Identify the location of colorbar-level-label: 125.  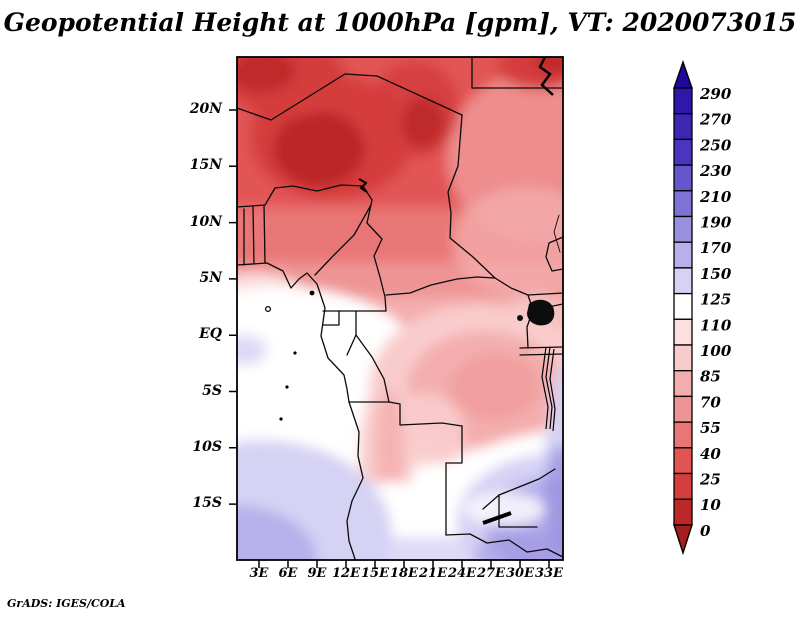
(715, 300).